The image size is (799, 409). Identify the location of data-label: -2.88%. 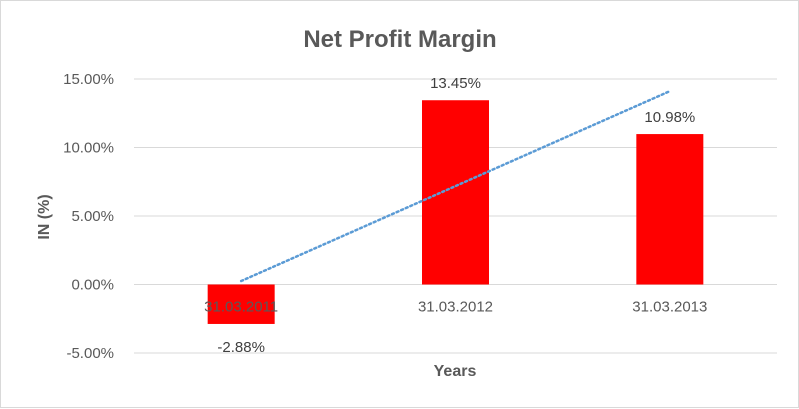
(241, 347).